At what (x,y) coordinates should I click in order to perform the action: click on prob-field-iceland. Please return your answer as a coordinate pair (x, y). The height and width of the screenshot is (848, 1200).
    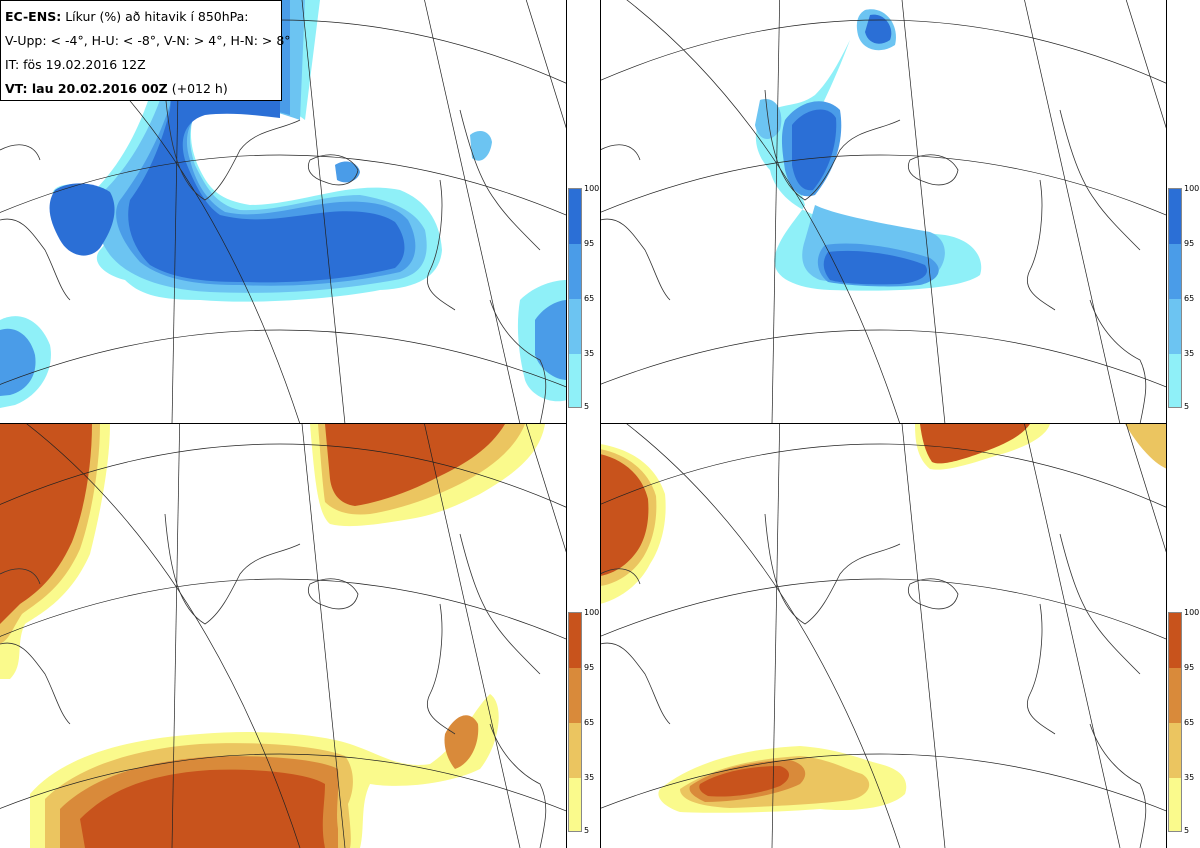
    Looking at the image, I should click on (347, 172).